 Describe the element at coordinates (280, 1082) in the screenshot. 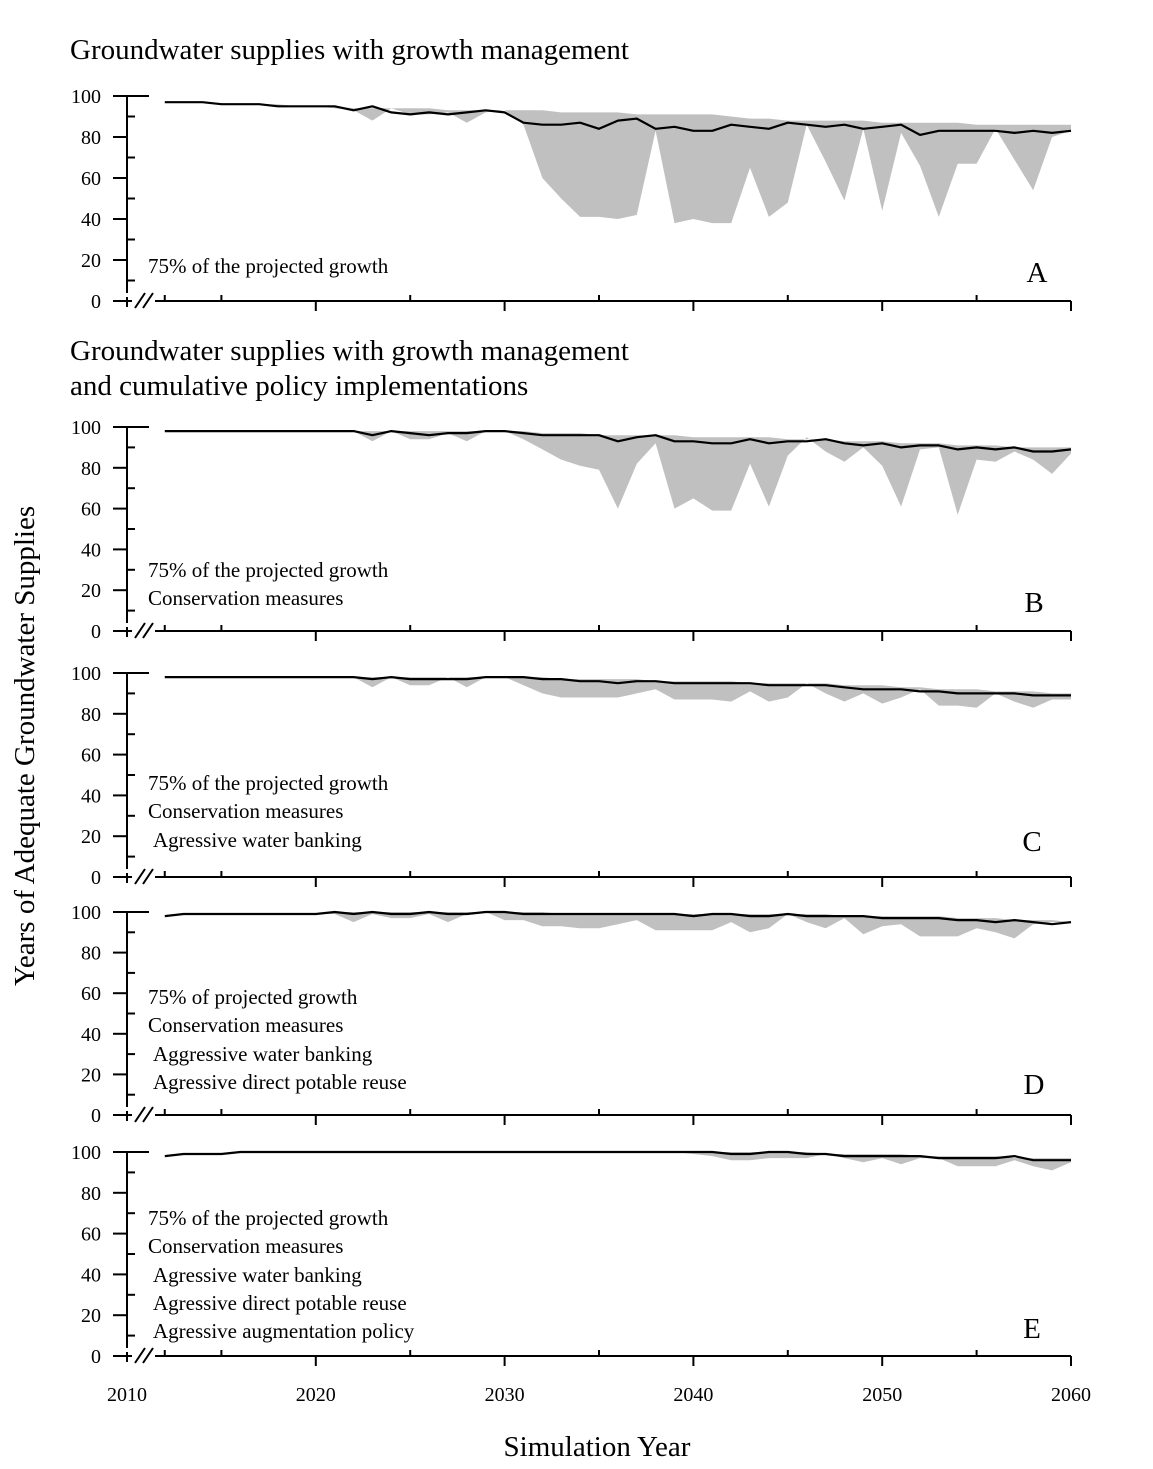

I see `panel-D-note: Agressive direct potable reuse` at that location.